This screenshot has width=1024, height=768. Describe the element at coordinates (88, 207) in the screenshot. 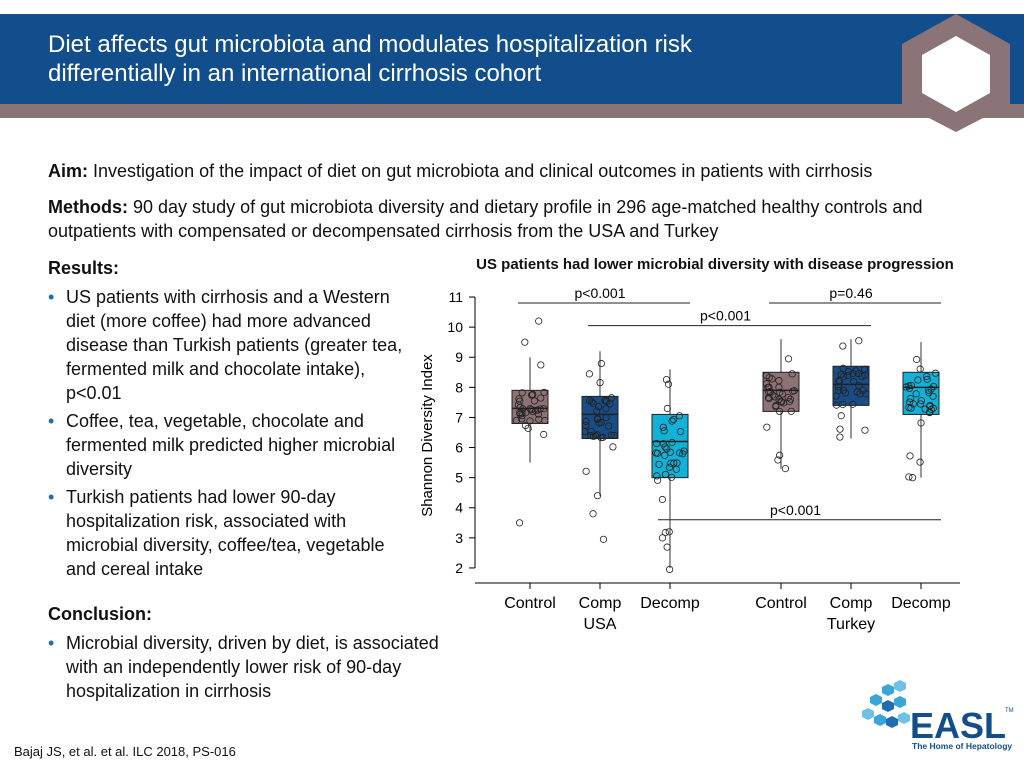

I see `methods-label: Methods:` at that location.